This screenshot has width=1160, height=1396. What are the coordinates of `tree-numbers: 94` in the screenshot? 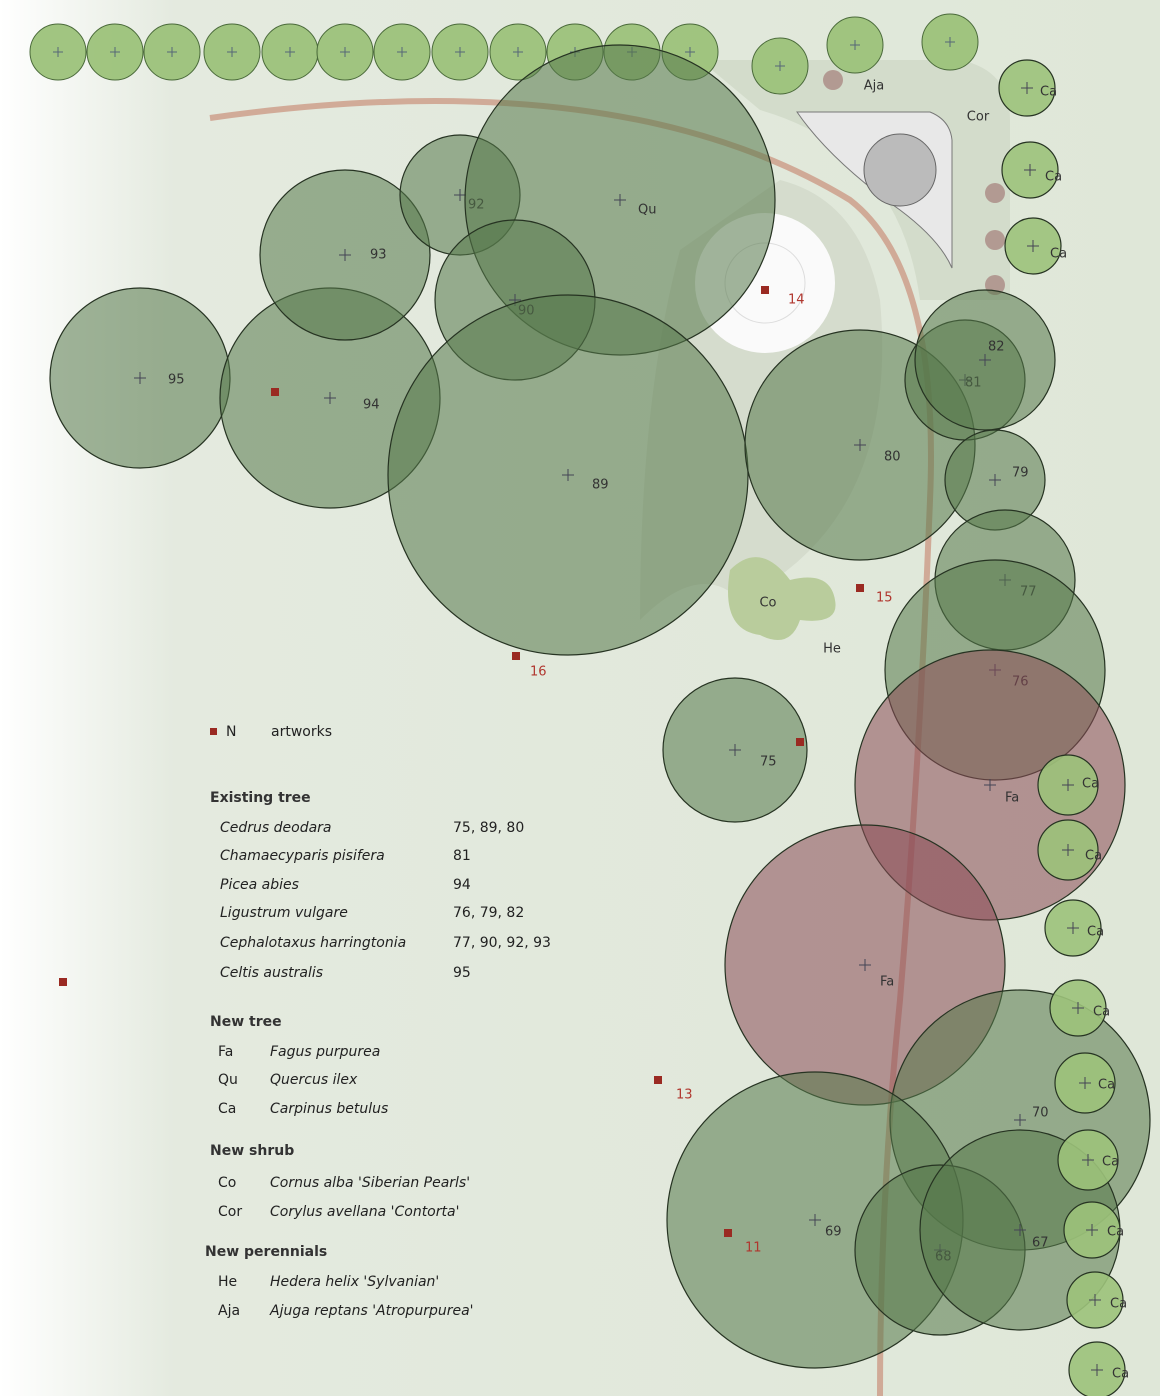 It's located at (462, 885).